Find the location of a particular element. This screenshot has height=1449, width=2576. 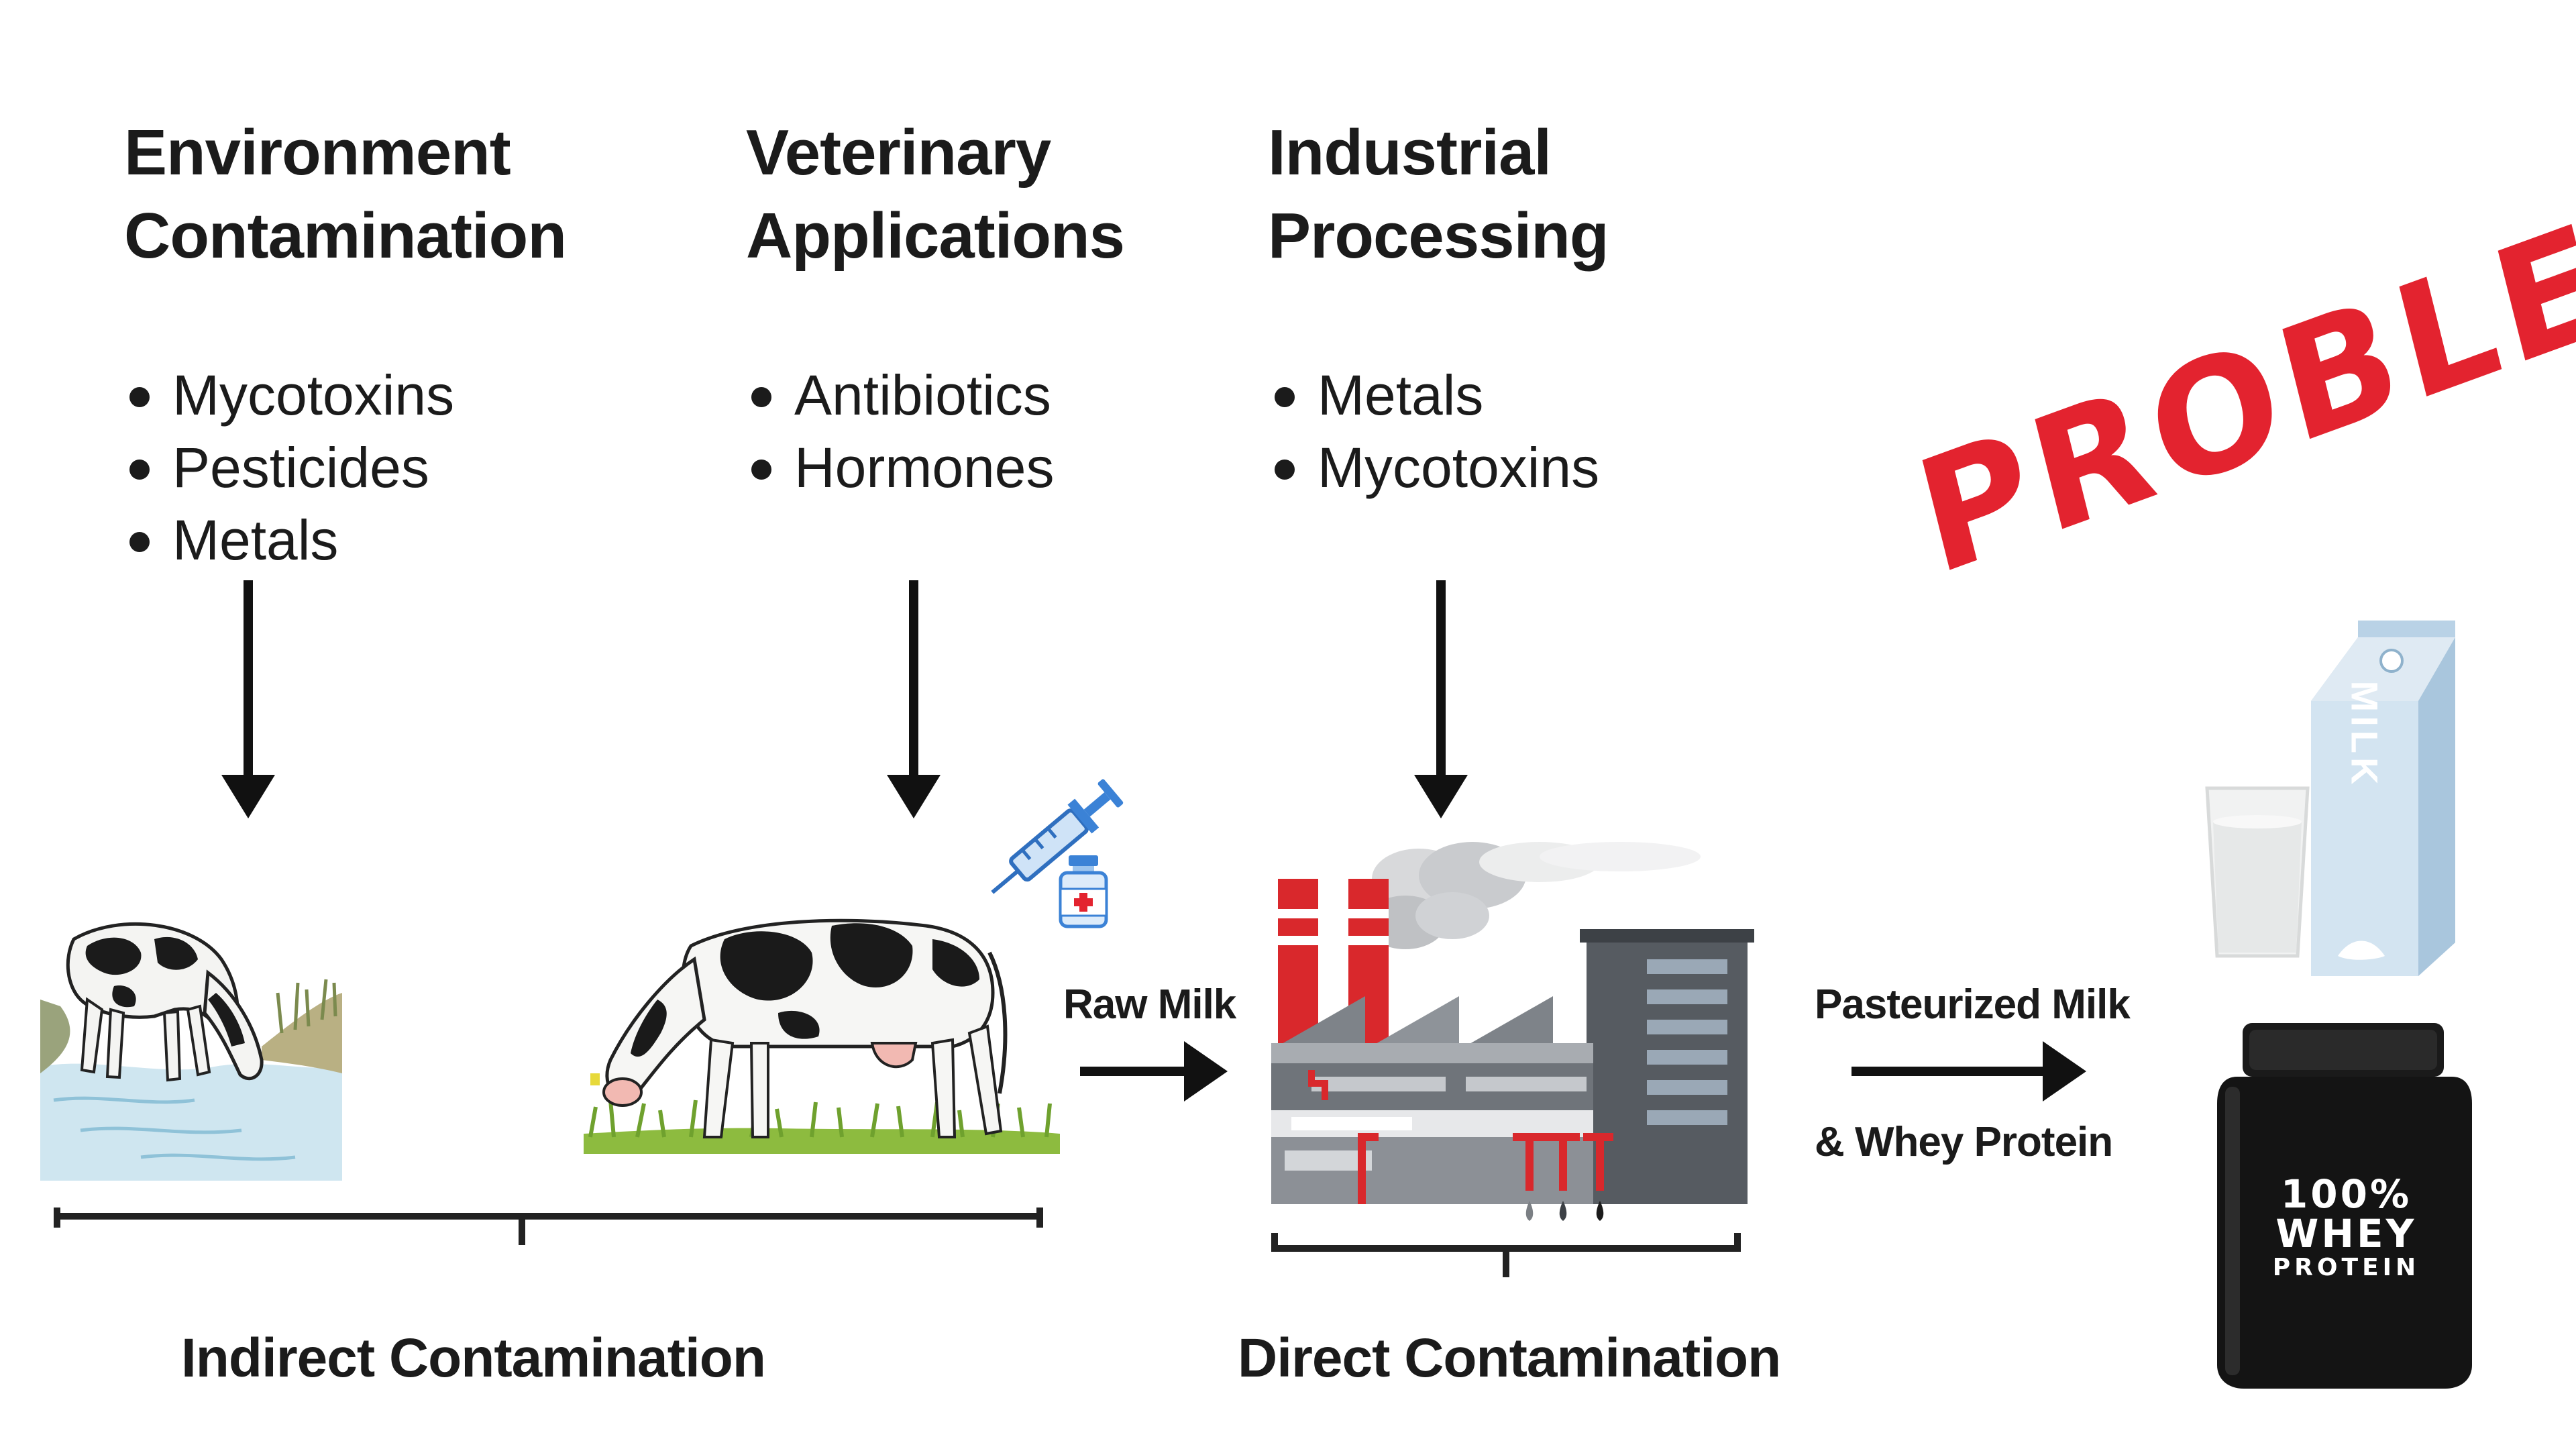

whey-tub-icon: 100% WHEY PROTEIN is located at coordinates (2346, 1207).